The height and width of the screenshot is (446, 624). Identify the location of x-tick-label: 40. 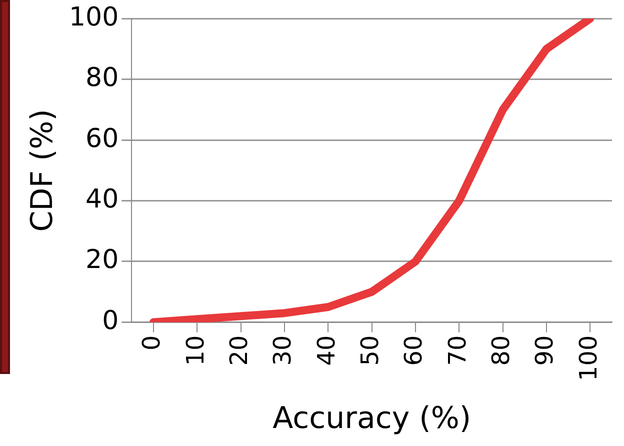
(326, 350).